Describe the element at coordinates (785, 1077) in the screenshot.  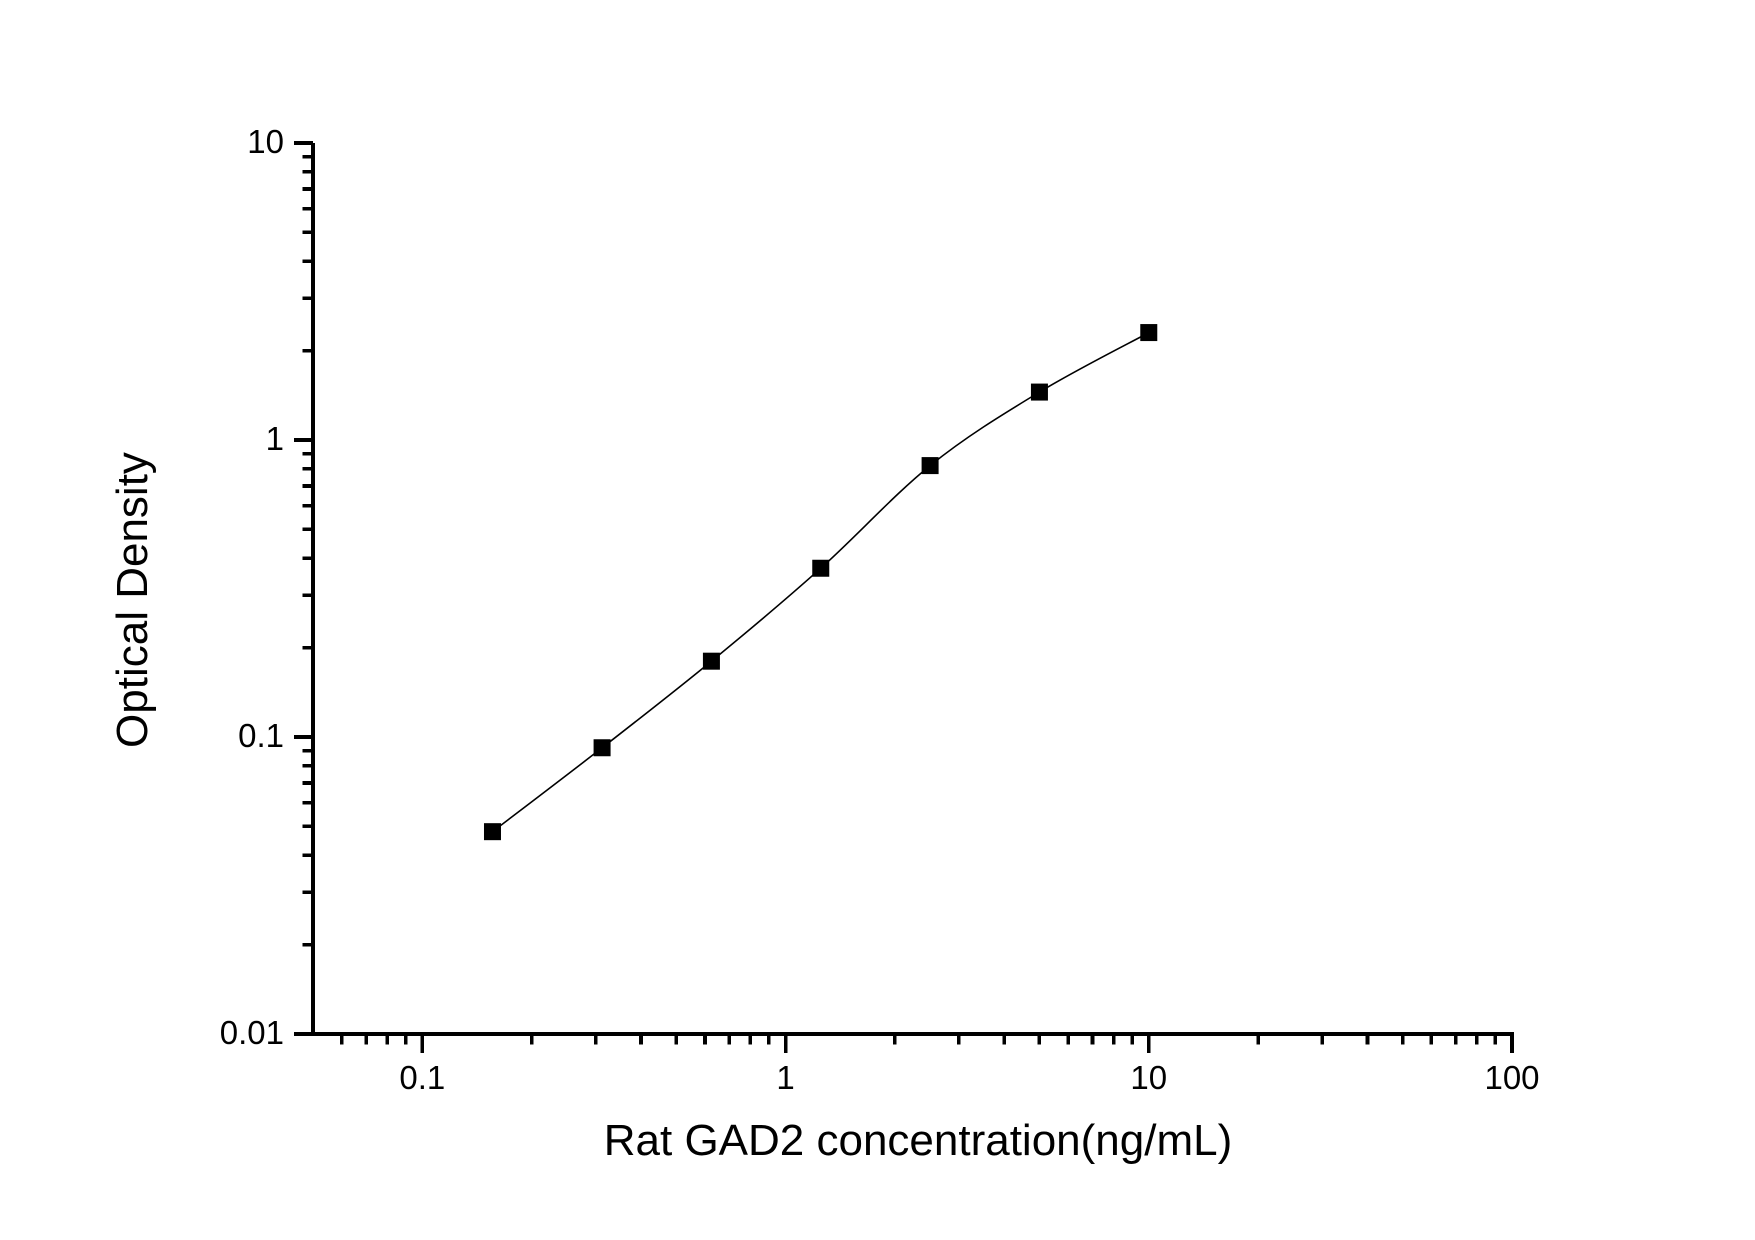
I see `x-tick-label: 1` at that location.